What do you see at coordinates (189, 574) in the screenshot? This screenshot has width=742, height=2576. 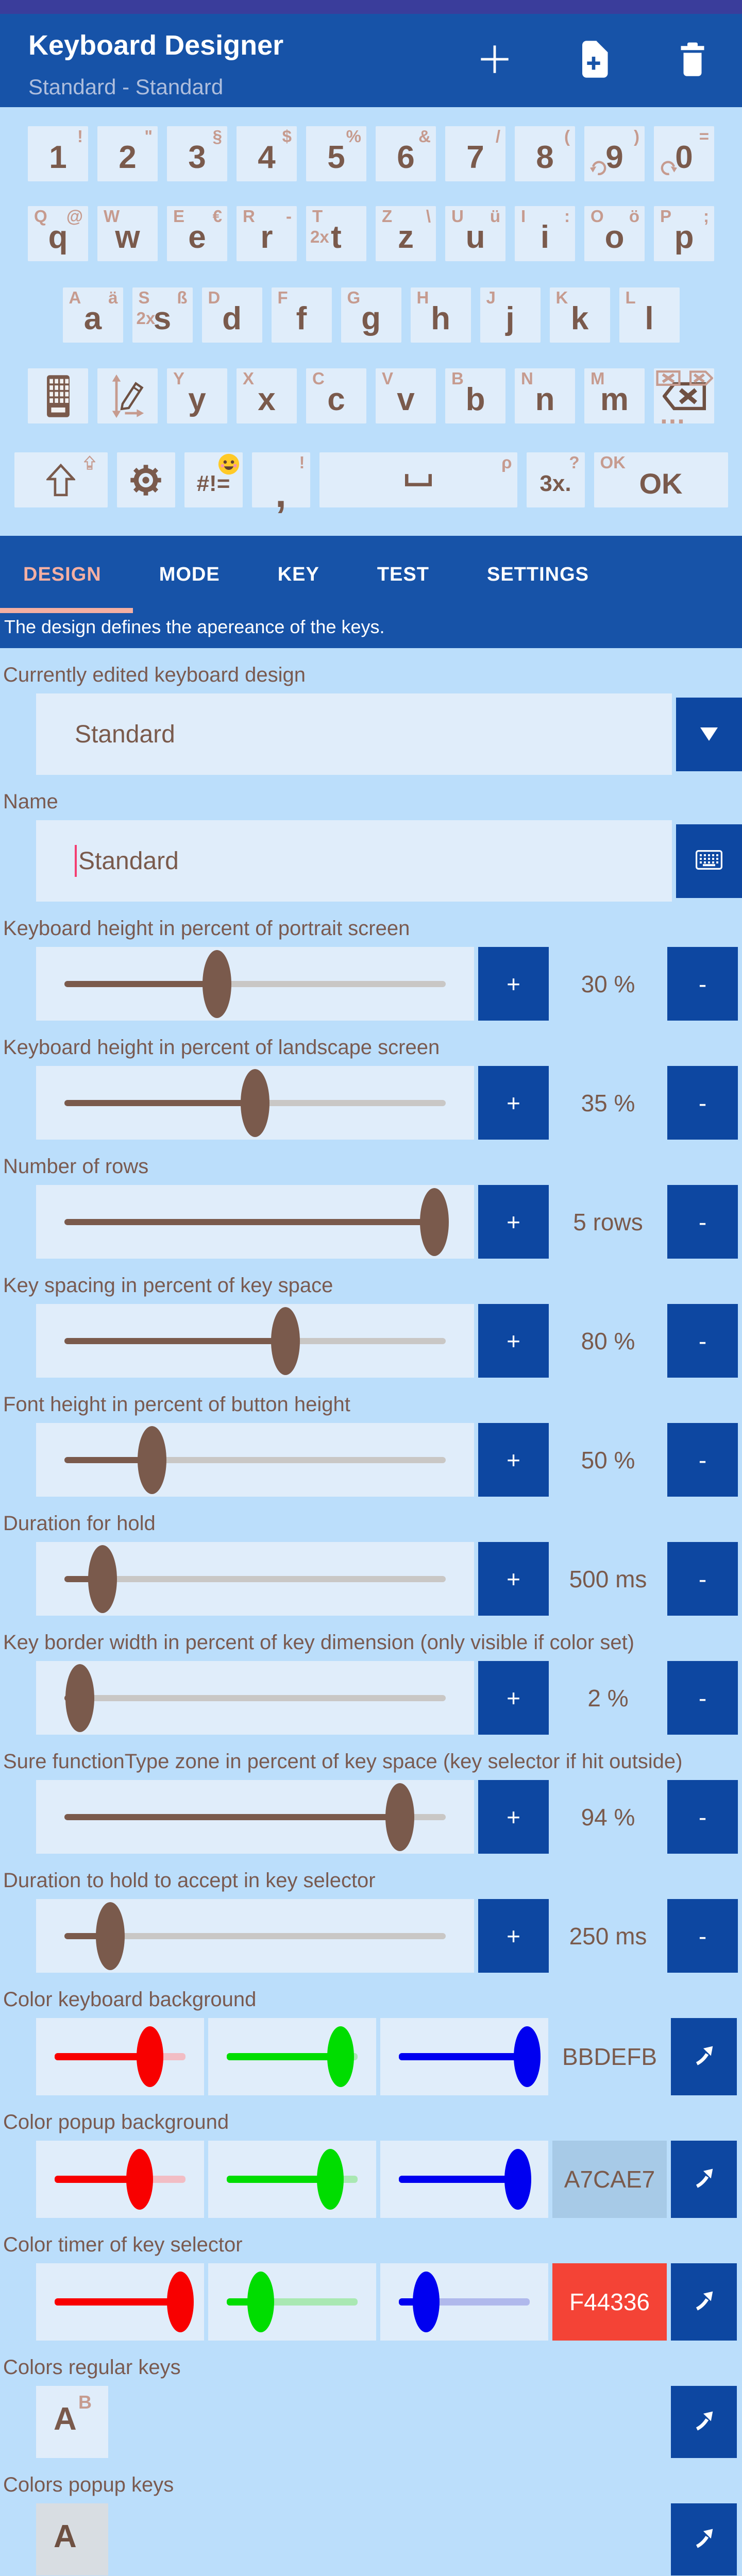 I see `tab-mode: MODE` at bounding box center [189, 574].